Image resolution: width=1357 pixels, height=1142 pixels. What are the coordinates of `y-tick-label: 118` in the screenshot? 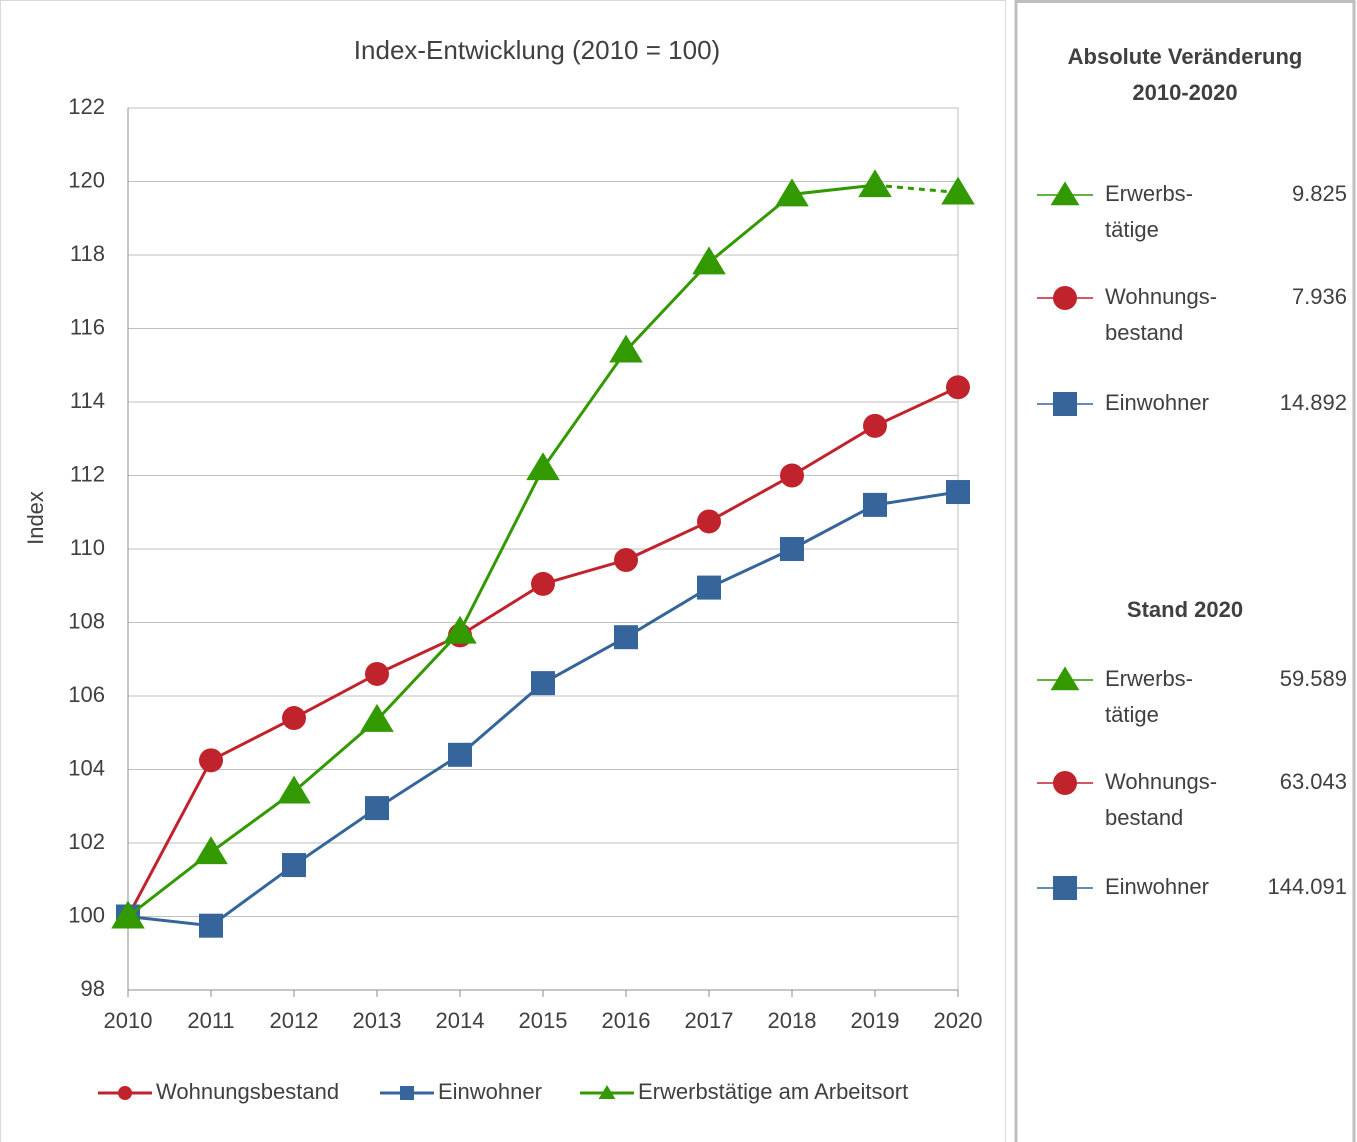 It's located at (87, 253).